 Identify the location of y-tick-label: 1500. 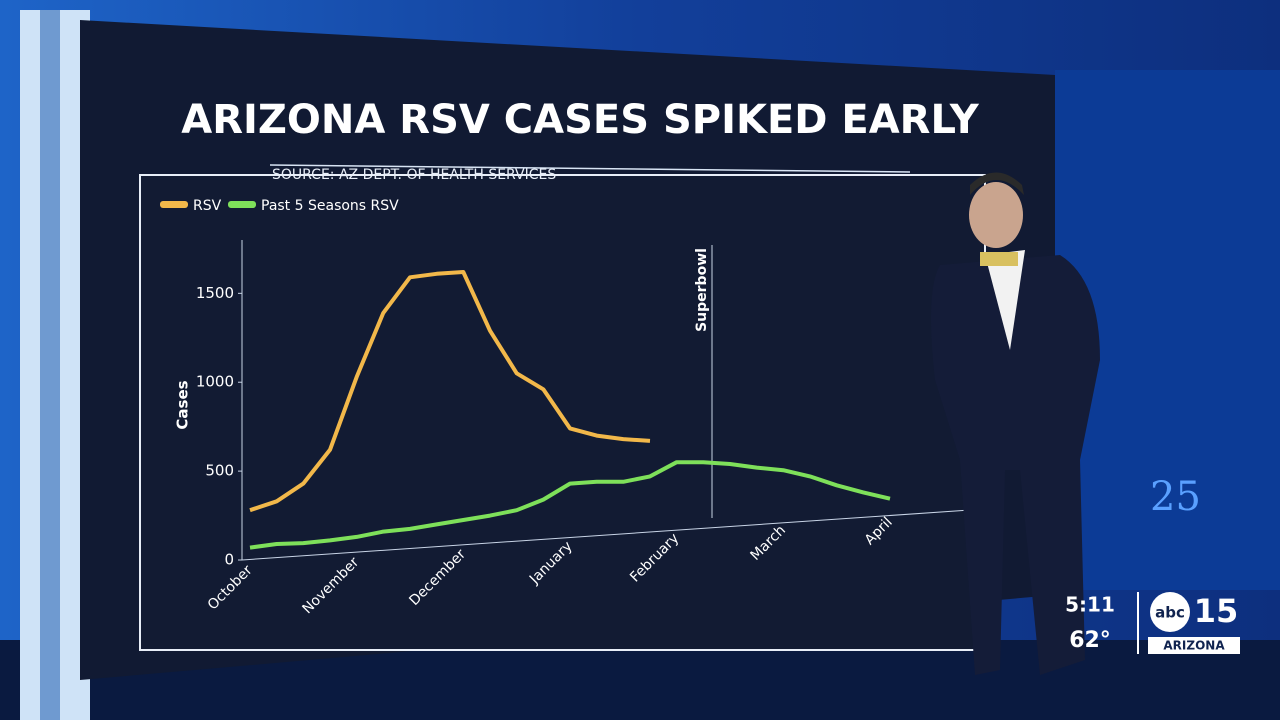
(215, 293).